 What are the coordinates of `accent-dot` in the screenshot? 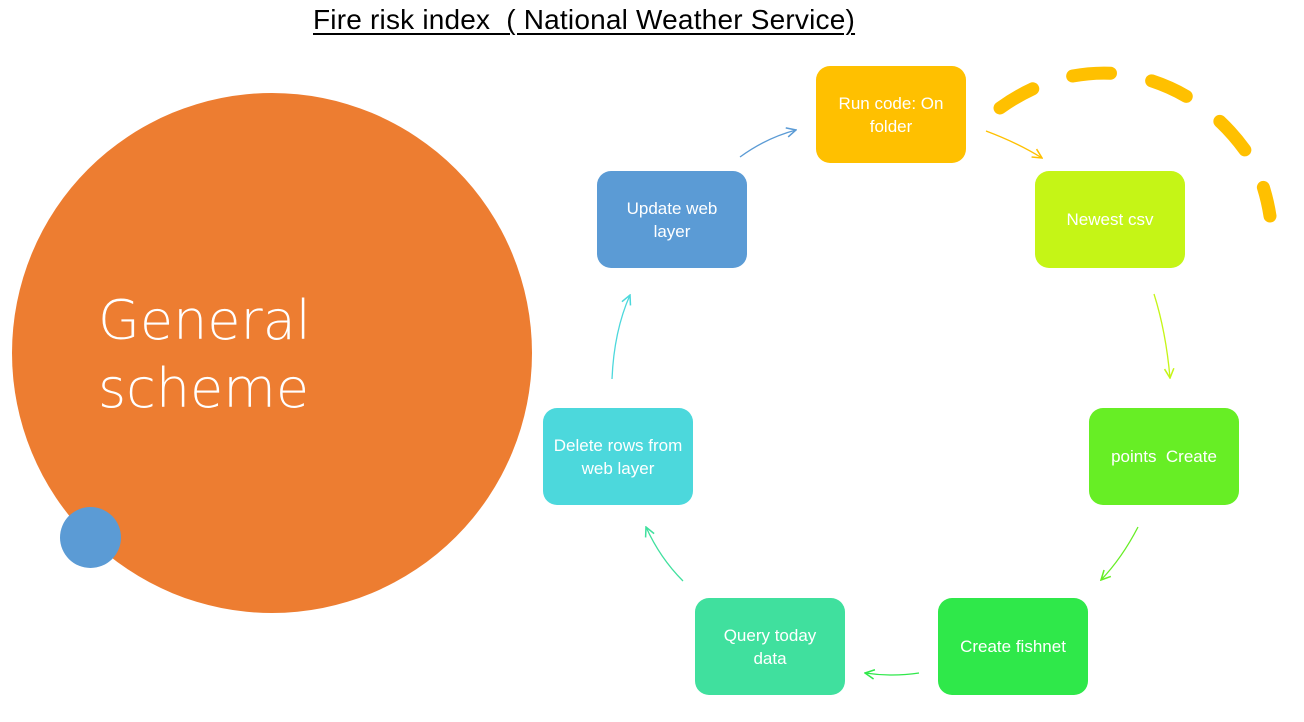 It's located at (90, 537).